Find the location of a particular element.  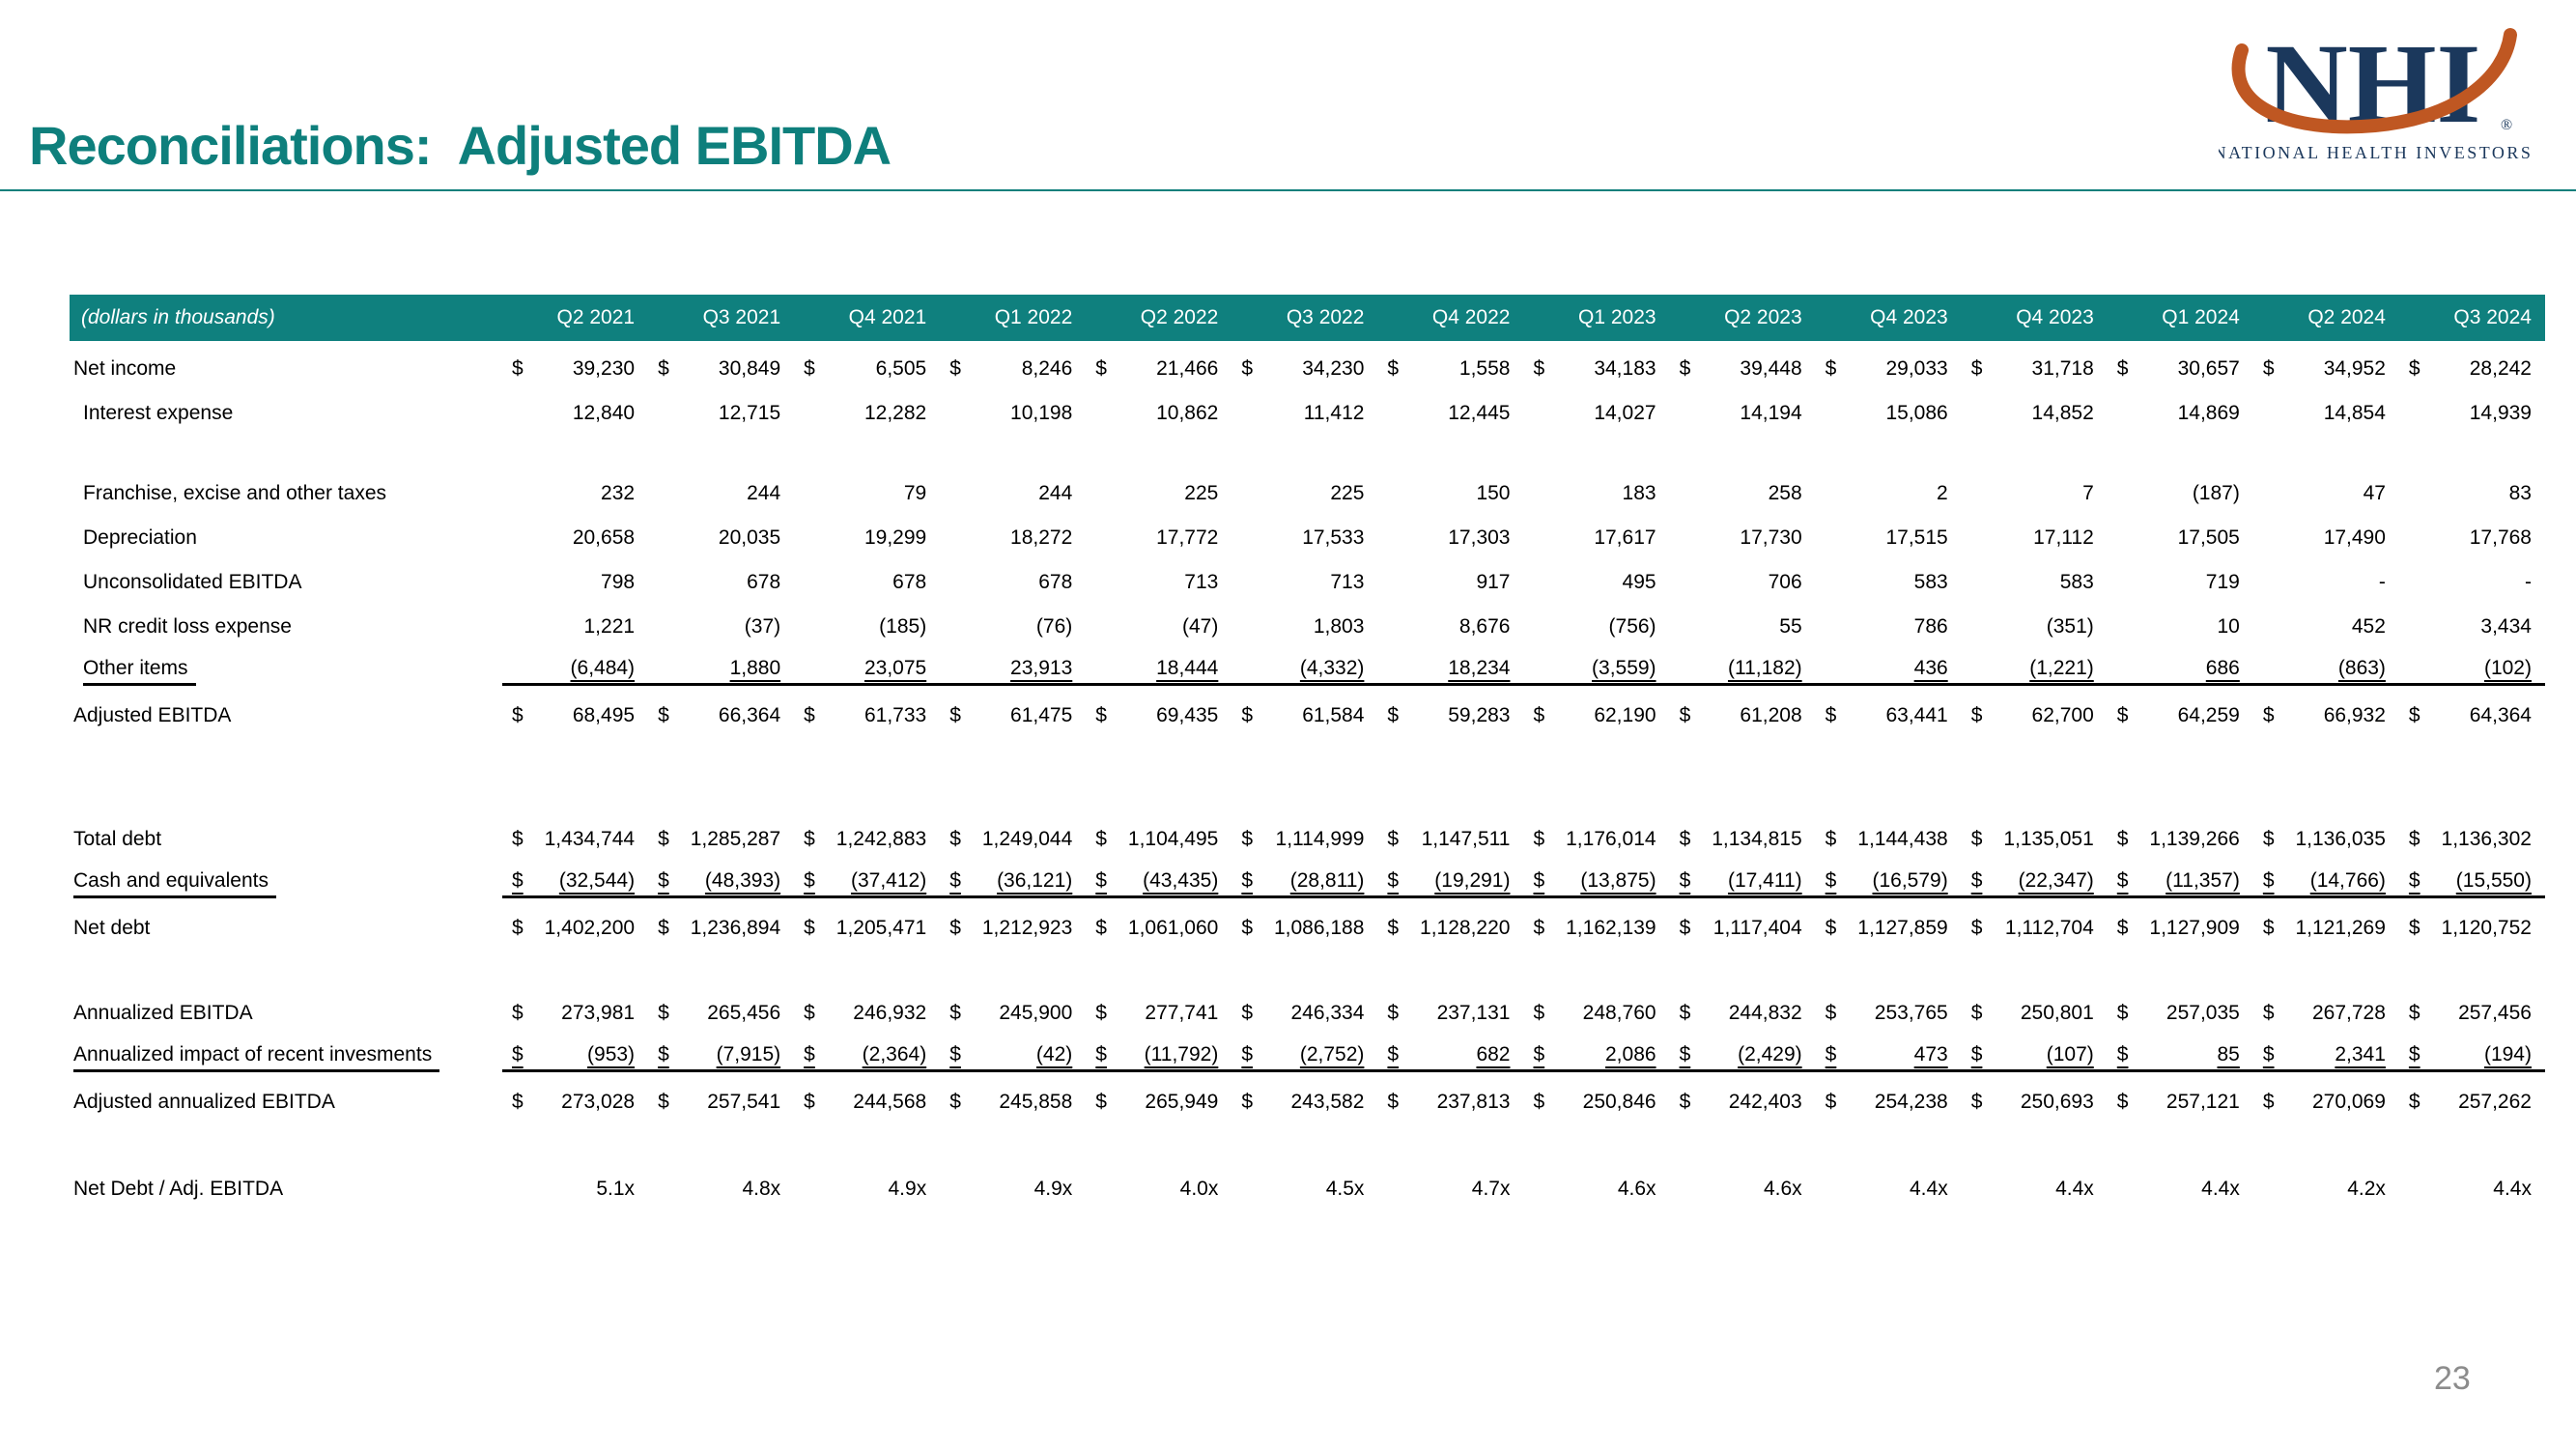

cell-value: (185) is located at coordinates (903, 626).